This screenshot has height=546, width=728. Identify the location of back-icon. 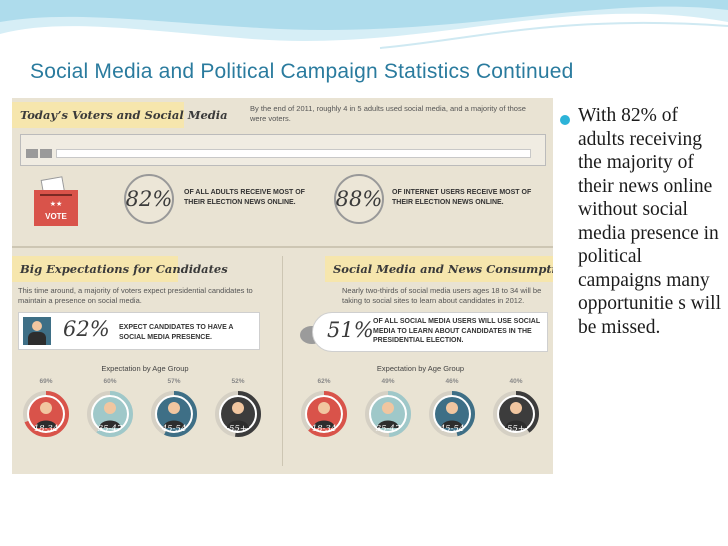
(32, 153).